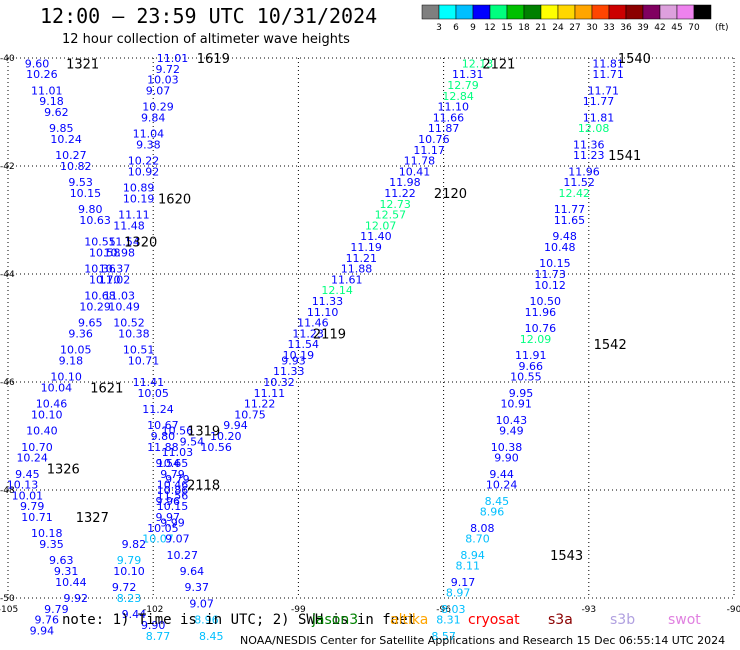 This screenshot has width=740, height=650. What do you see at coordinates (279, 382) in the screenshot?
I see `wave-height-label: 10.32` at bounding box center [279, 382].